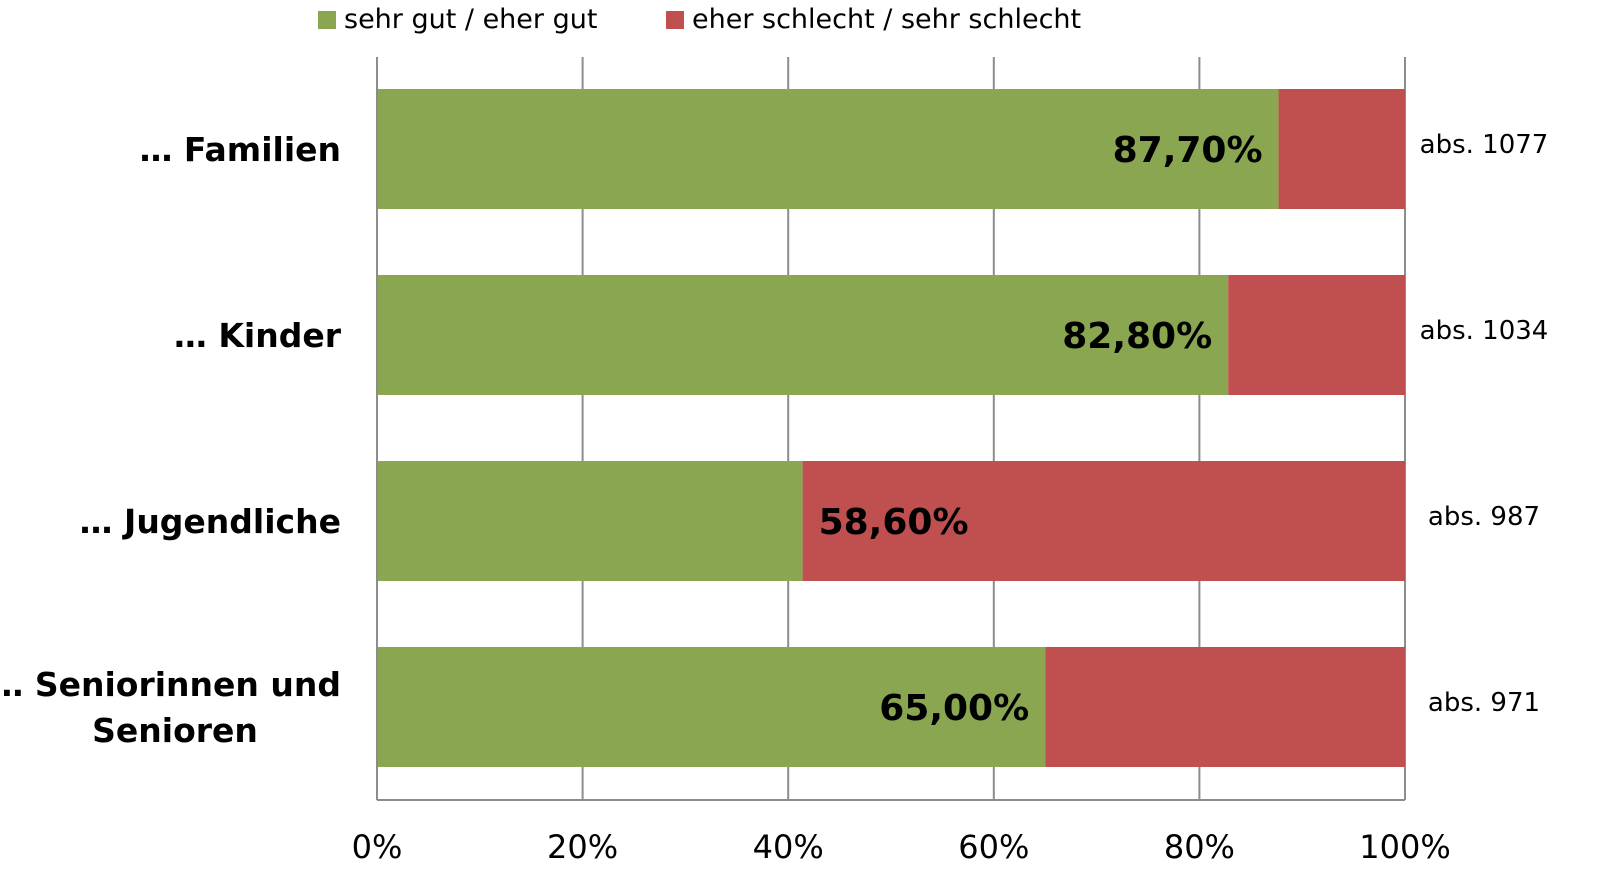 Image resolution: width=1609 pixels, height=888 pixels. What do you see at coordinates (582, 847) in the screenshot?
I see `x-tick-label: 20%` at bounding box center [582, 847].